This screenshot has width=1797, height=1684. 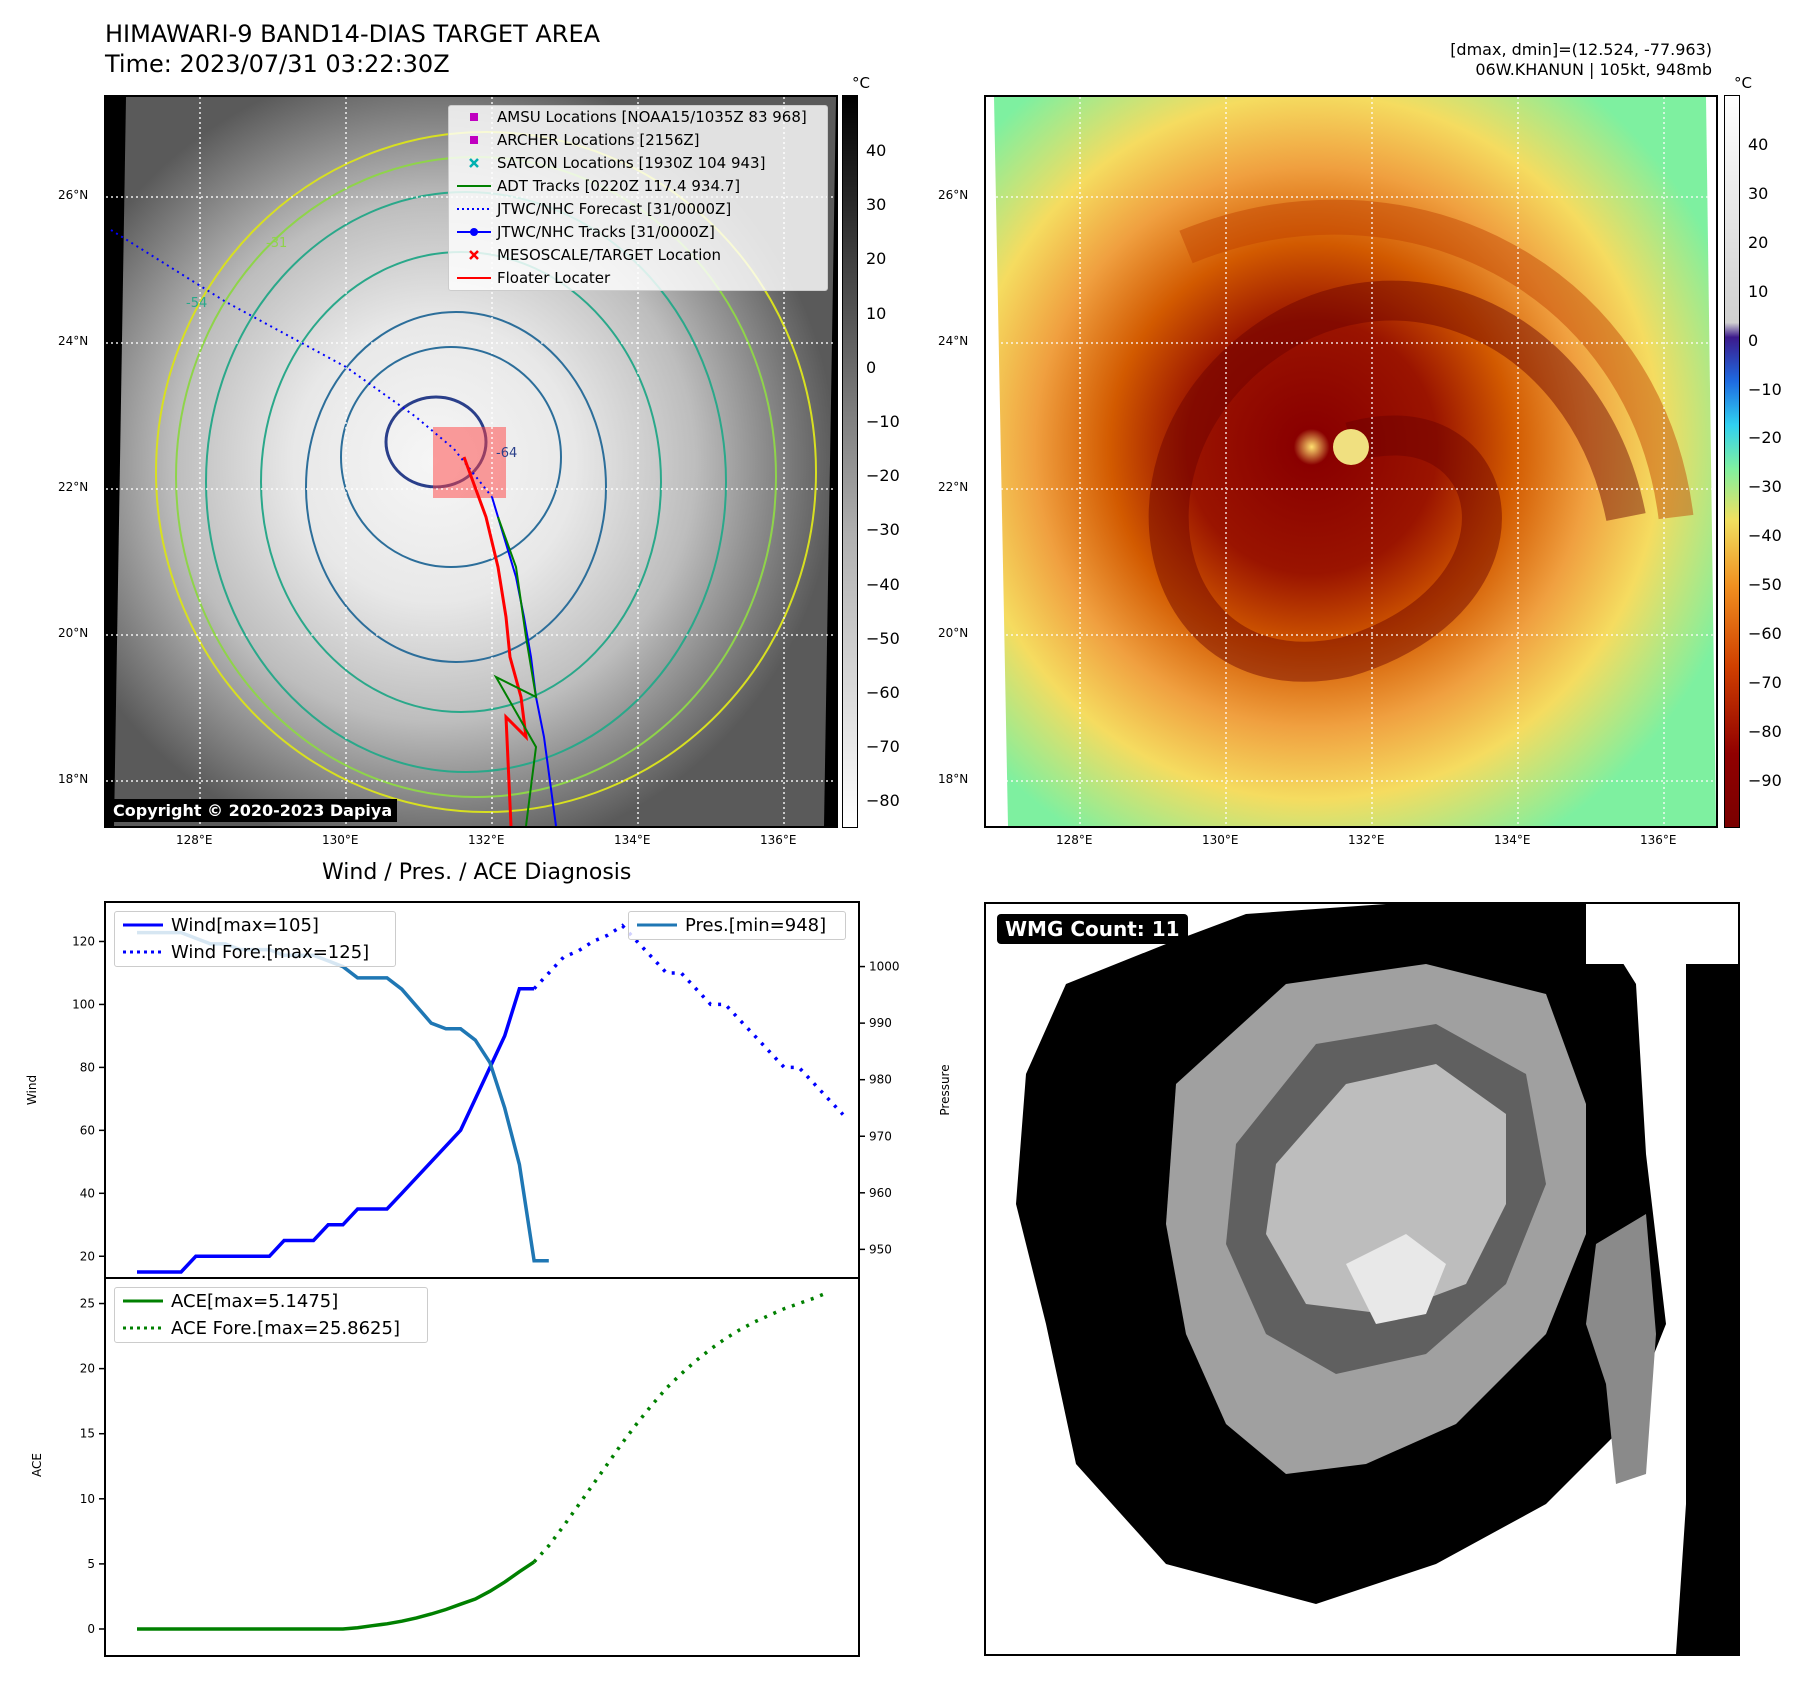 I want to click on map-left-lon-label: 130°E, so click(x=340, y=840).